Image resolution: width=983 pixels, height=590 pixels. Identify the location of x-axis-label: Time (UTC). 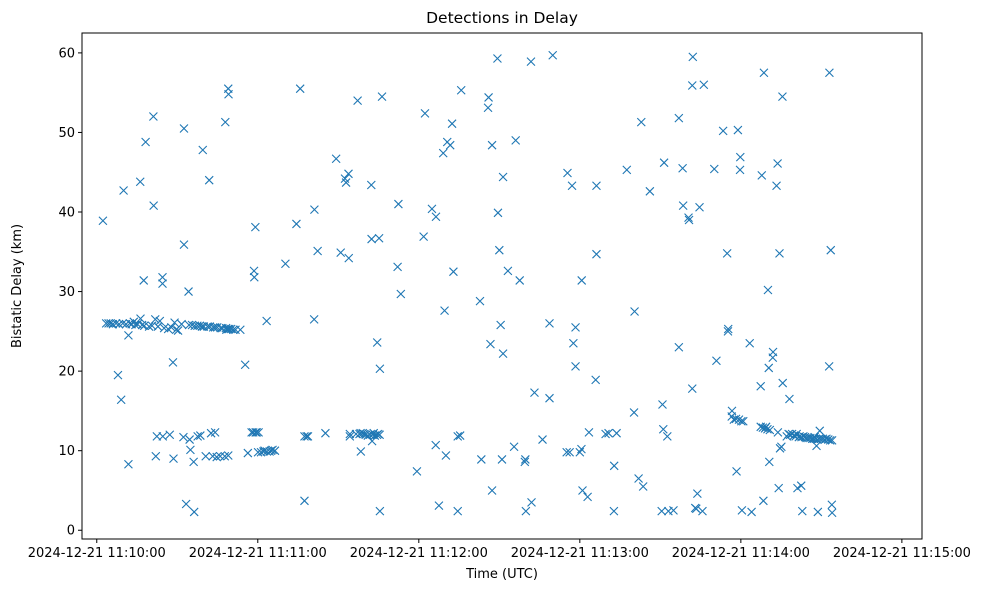
(501, 574).